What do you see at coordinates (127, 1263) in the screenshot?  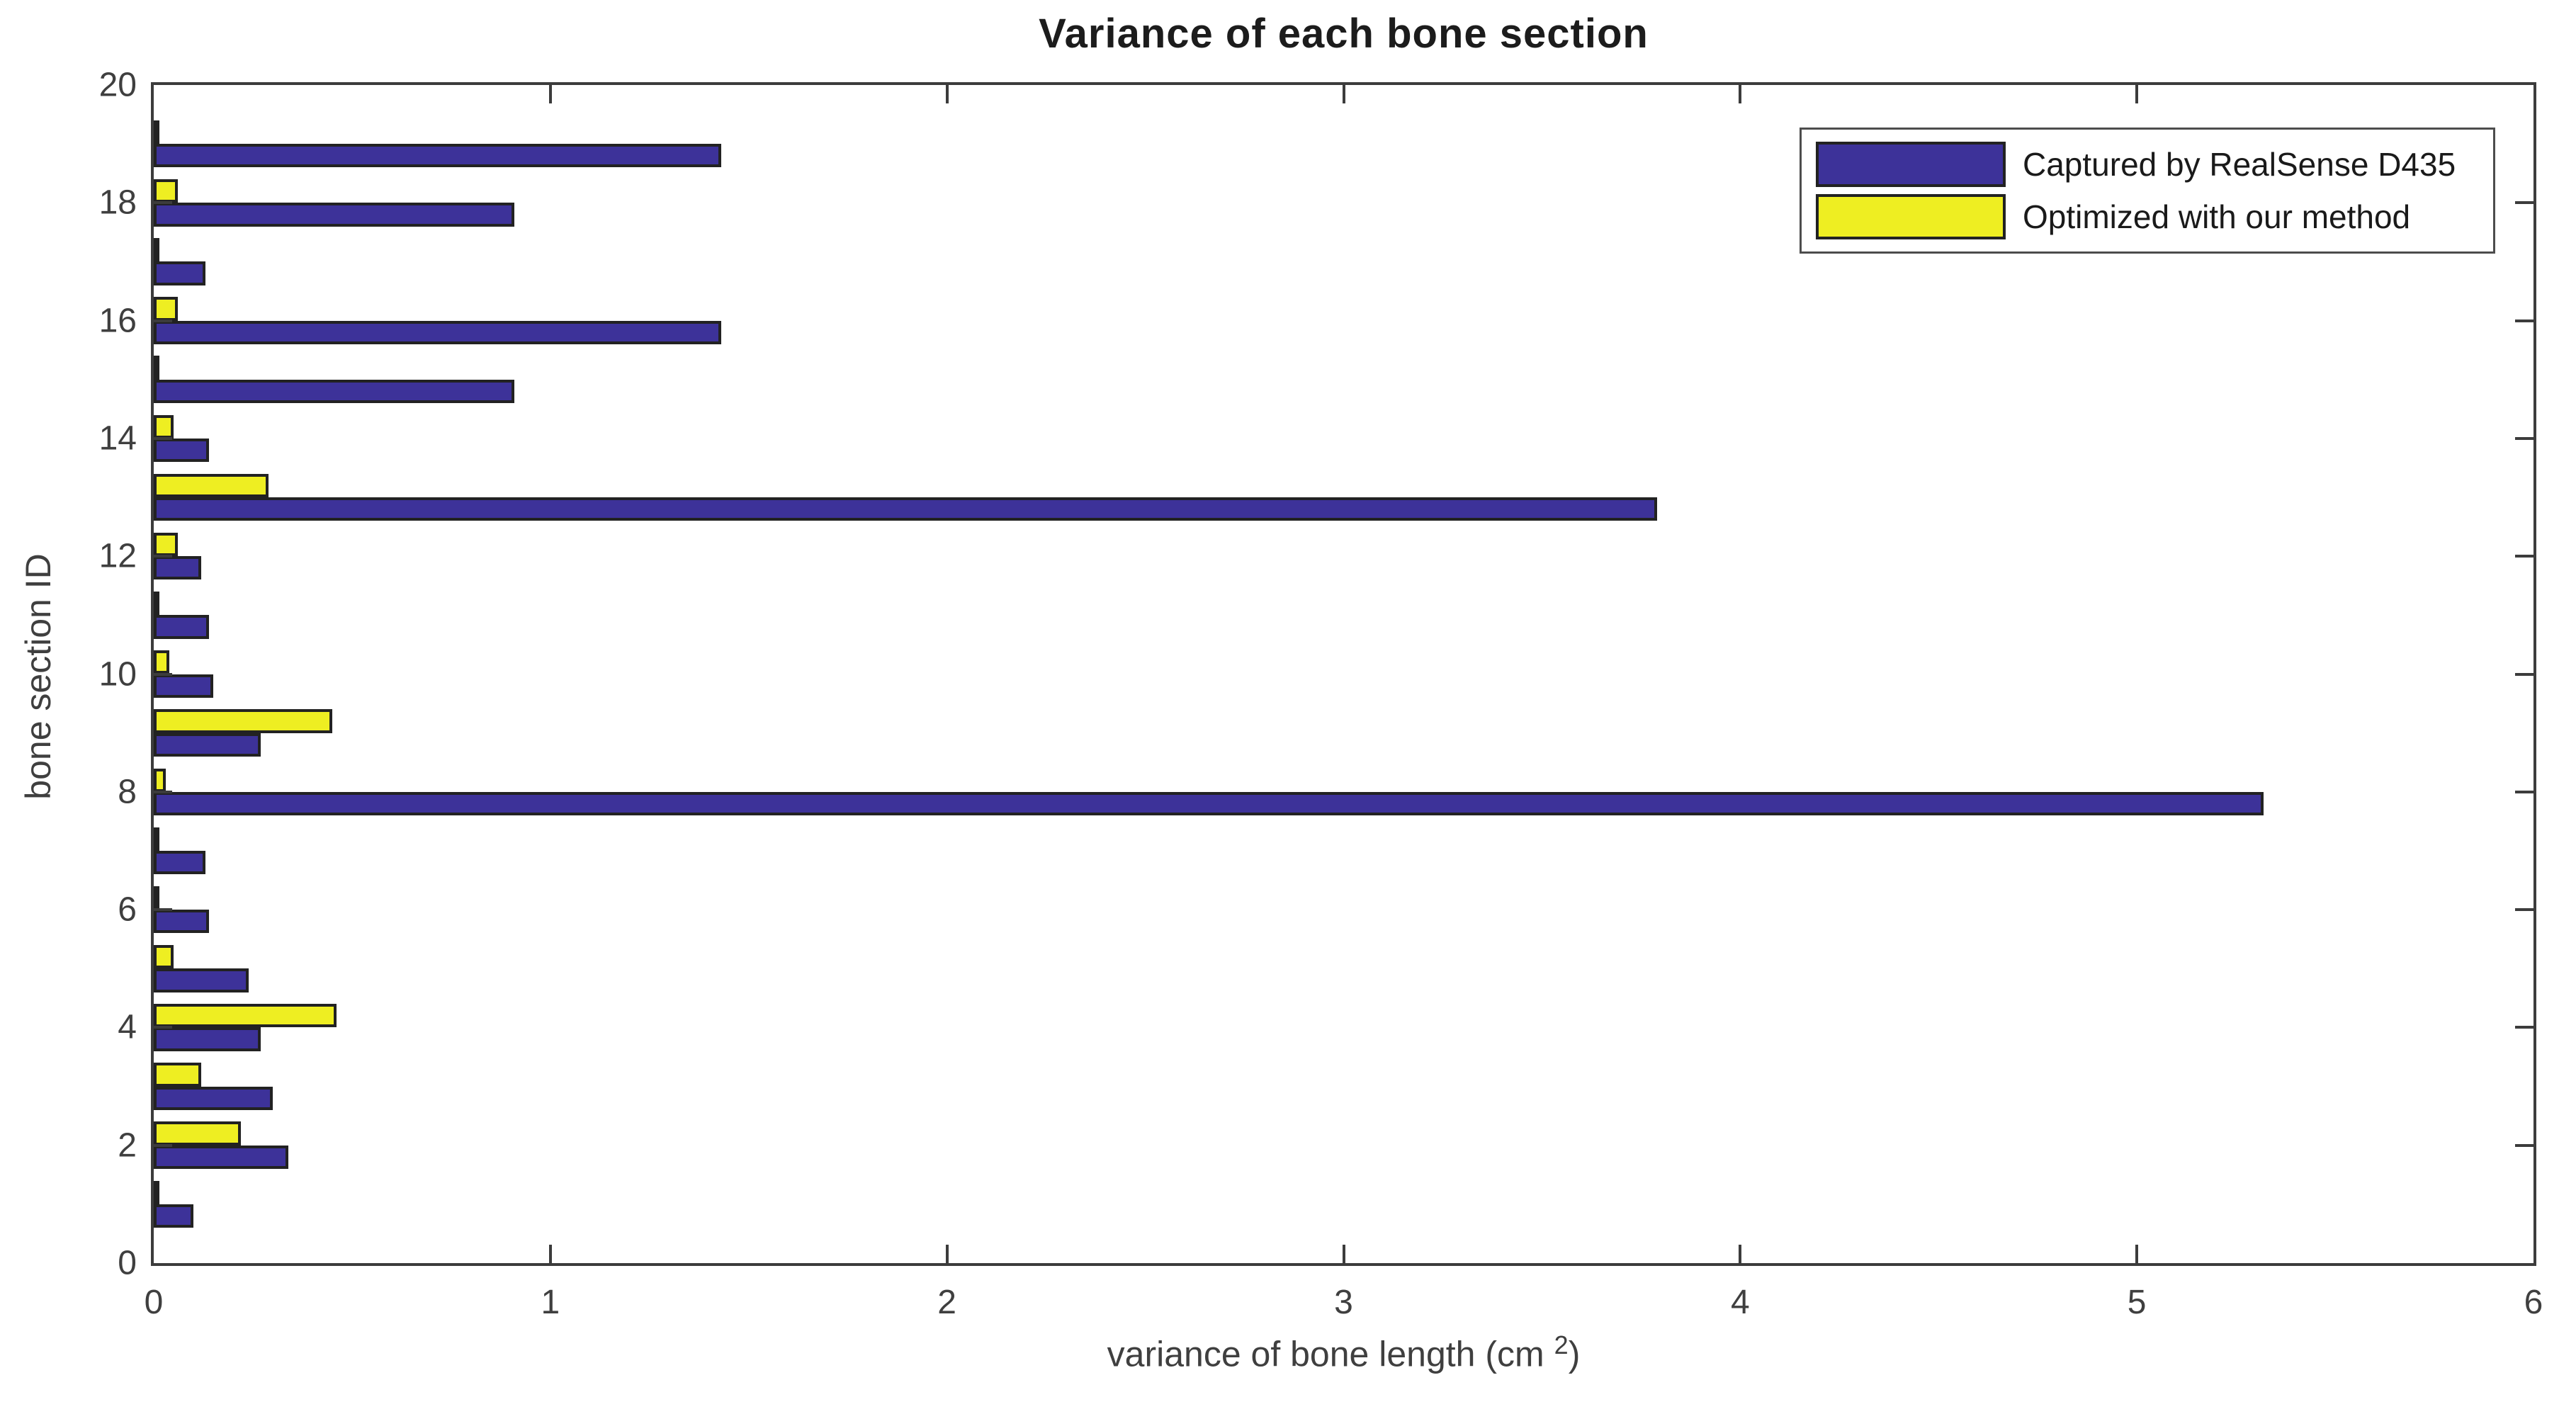 I see `y-tick-label-0: 0` at bounding box center [127, 1263].